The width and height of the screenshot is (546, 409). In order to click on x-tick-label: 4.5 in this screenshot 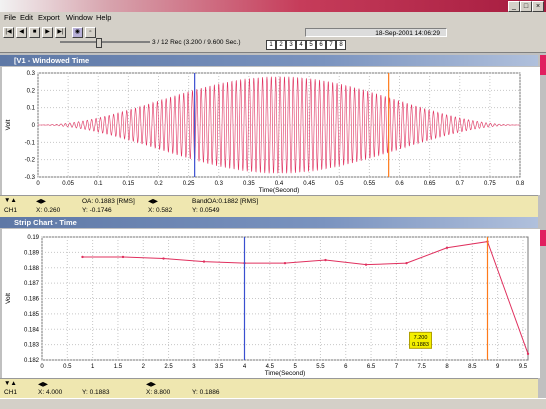, I will do `click(270, 367)`.